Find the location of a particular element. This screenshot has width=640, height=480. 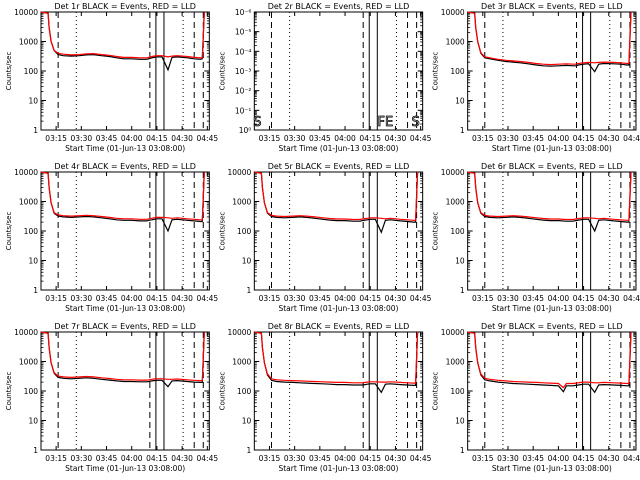

chart-title: Det 5r BLACK = Events, RED = LLD is located at coordinates (339, 166).